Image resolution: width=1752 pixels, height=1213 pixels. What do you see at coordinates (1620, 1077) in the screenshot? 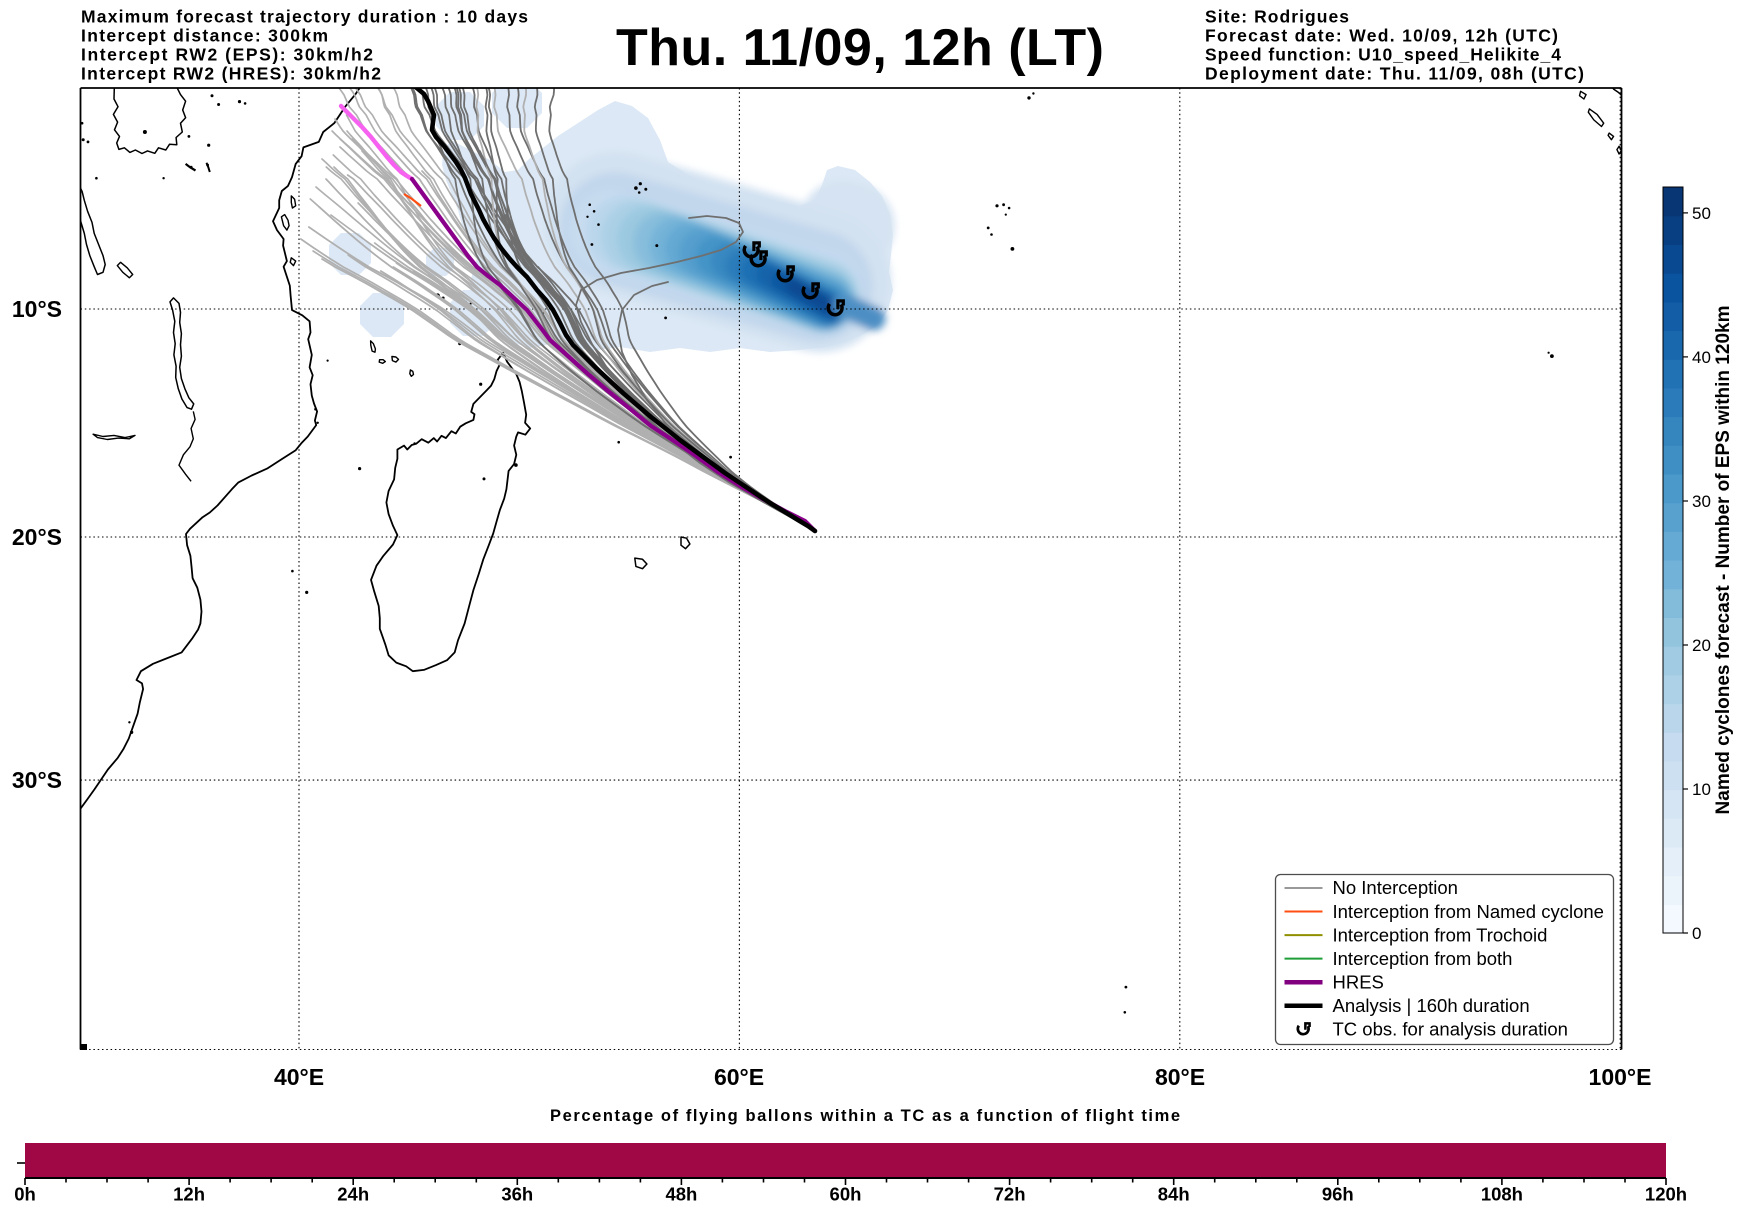
I see `svg-text: 100°E` at bounding box center [1620, 1077].